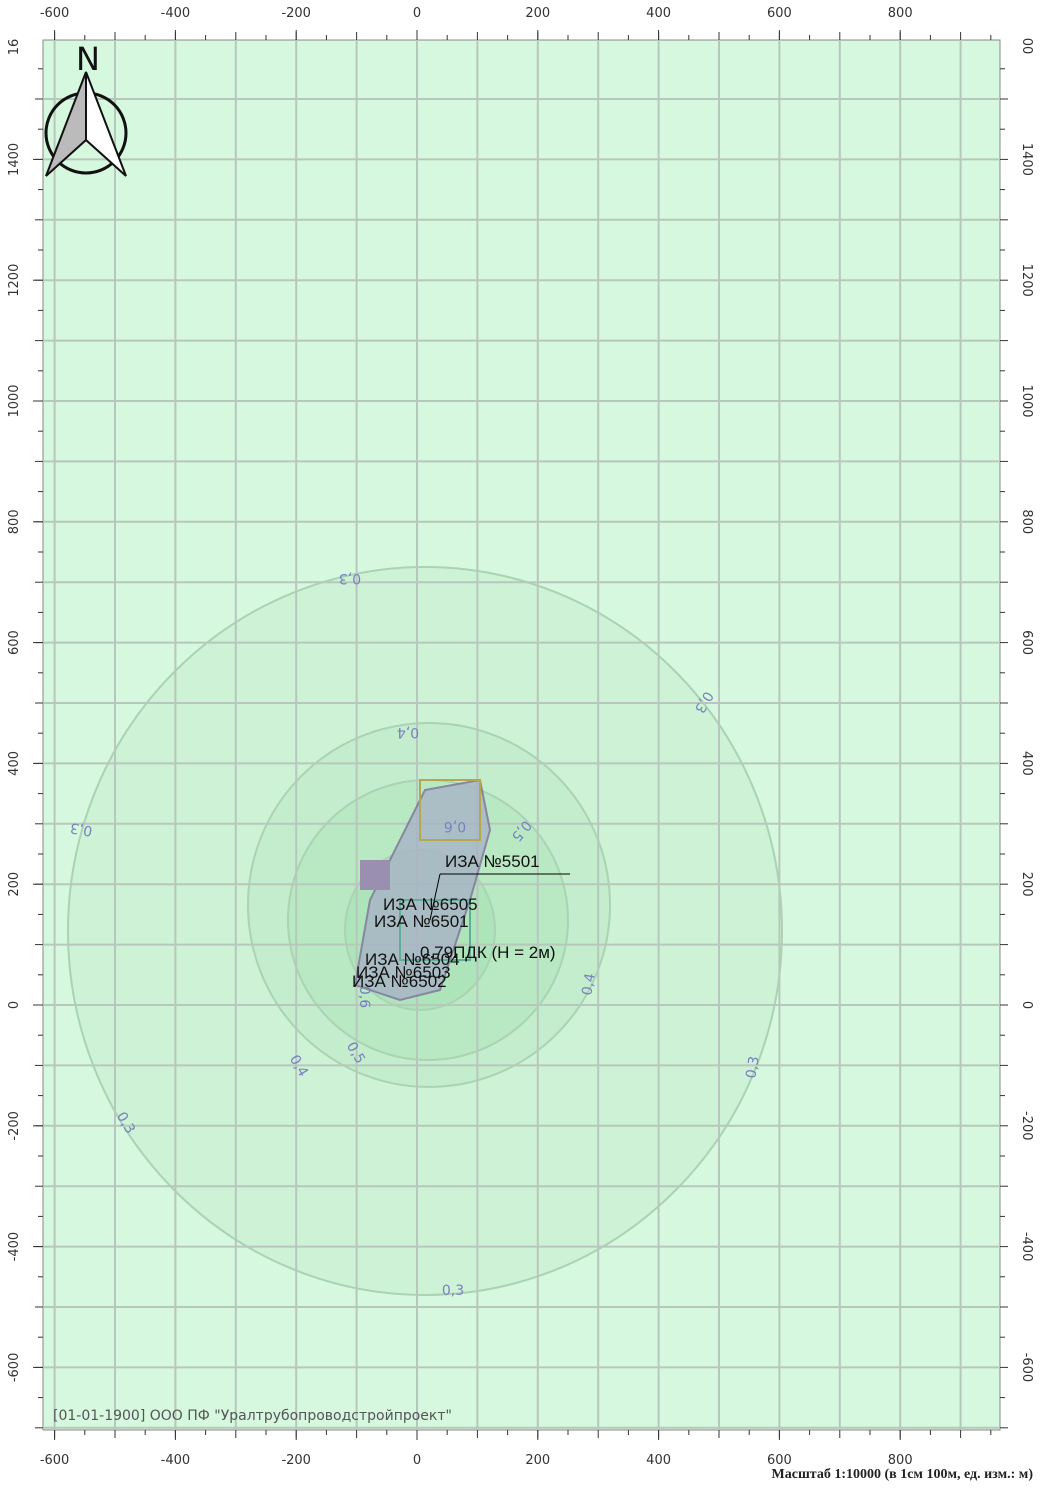 This screenshot has width=1045, height=1491. Describe the element at coordinates (403, 972) in the screenshot. I see `source-label: ИЗА №6503` at that location.